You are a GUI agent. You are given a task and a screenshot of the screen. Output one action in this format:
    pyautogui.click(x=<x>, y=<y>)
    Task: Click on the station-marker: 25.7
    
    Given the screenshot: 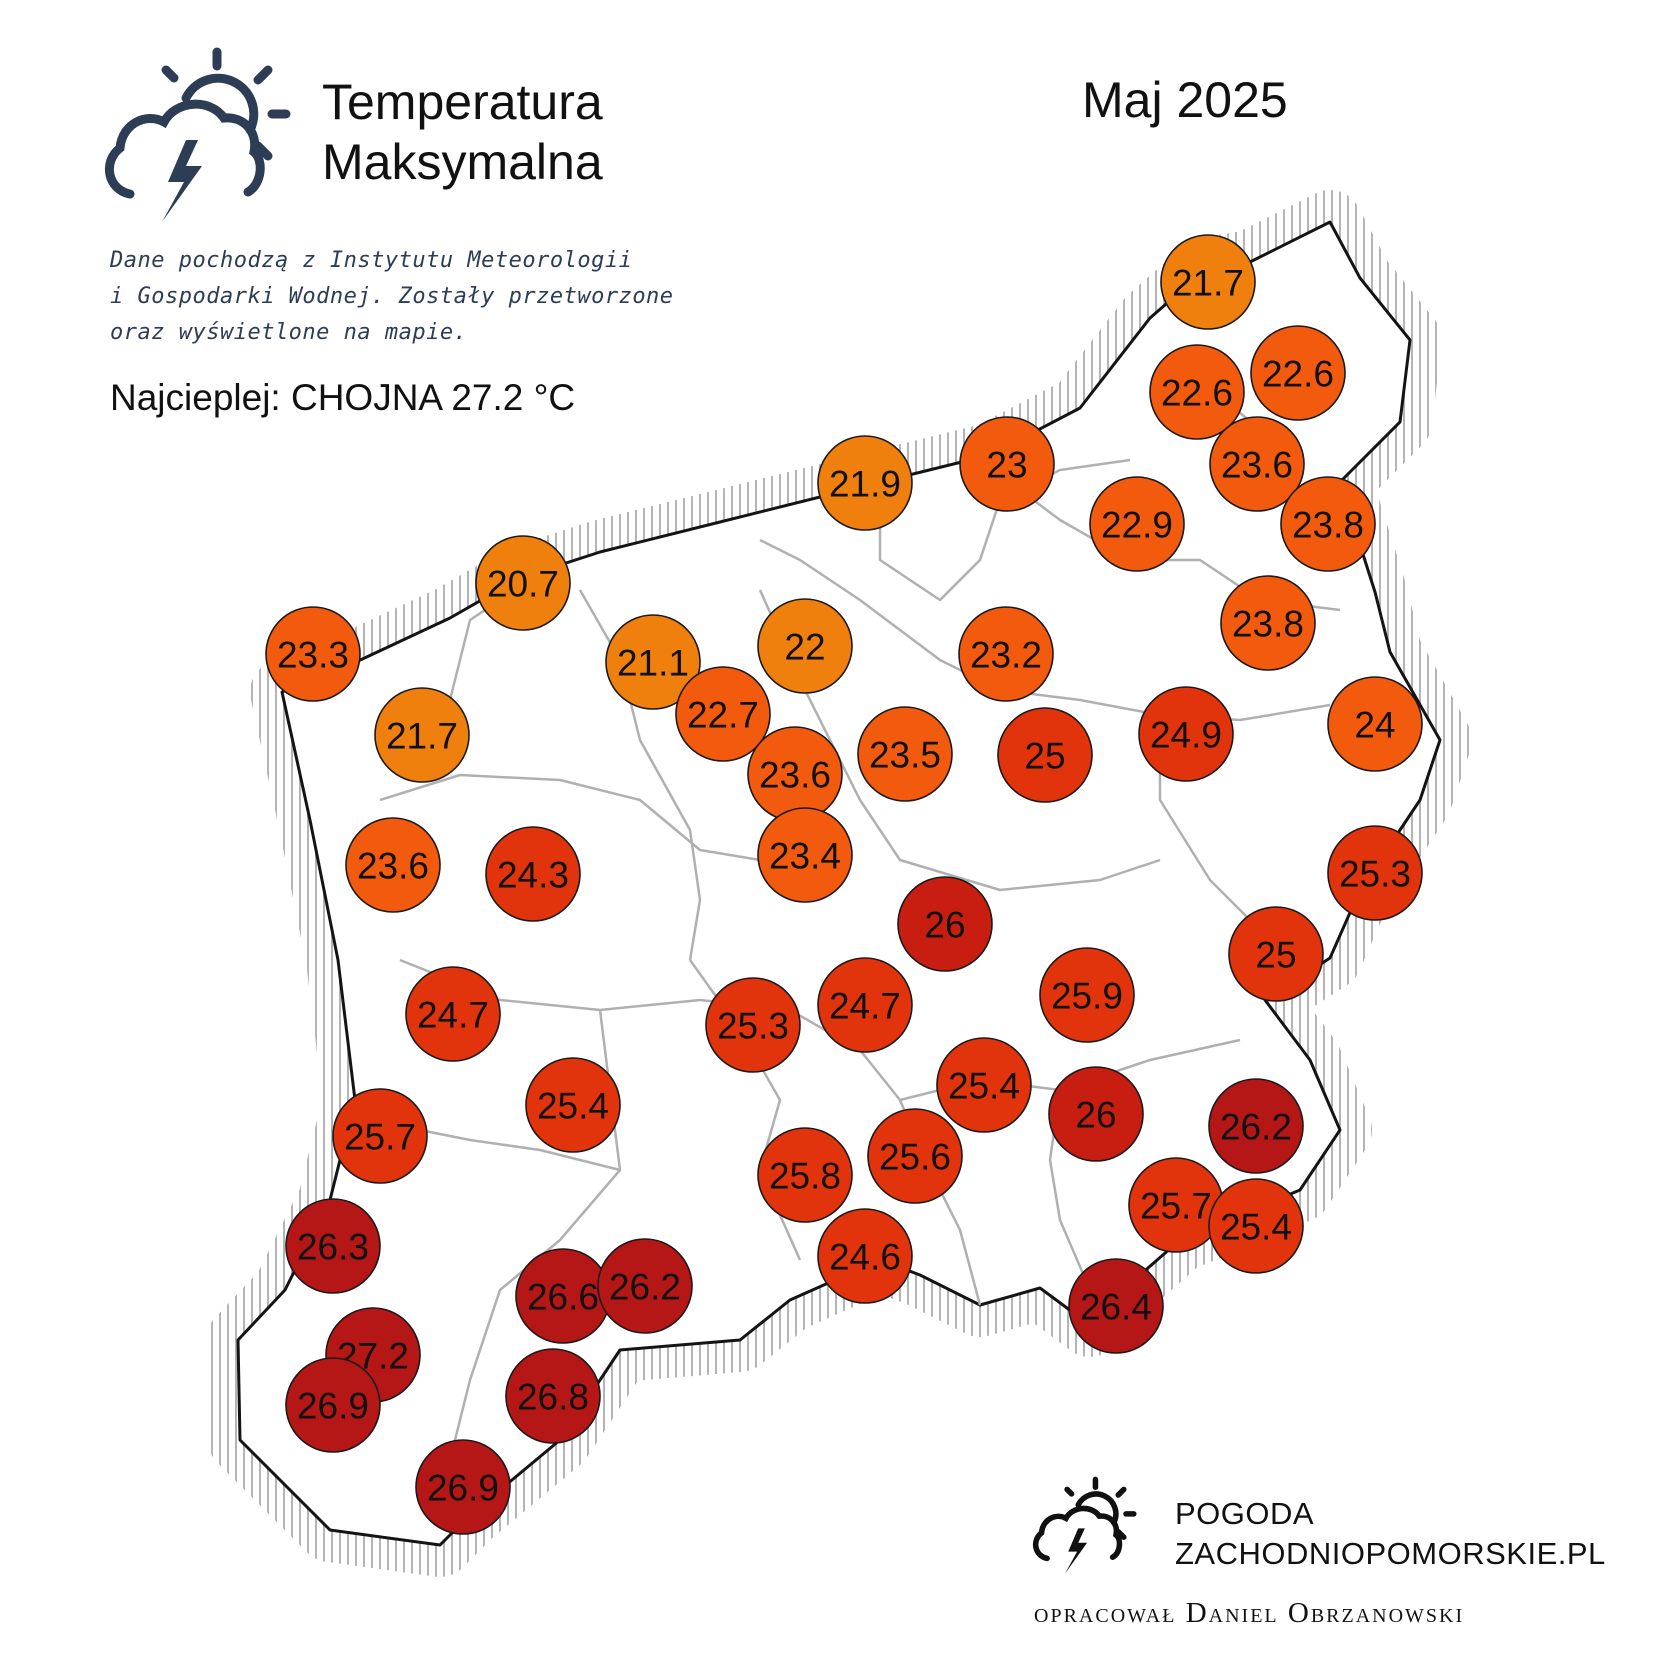 What is the action you would take?
    pyautogui.click(x=1176, y=1205)
    